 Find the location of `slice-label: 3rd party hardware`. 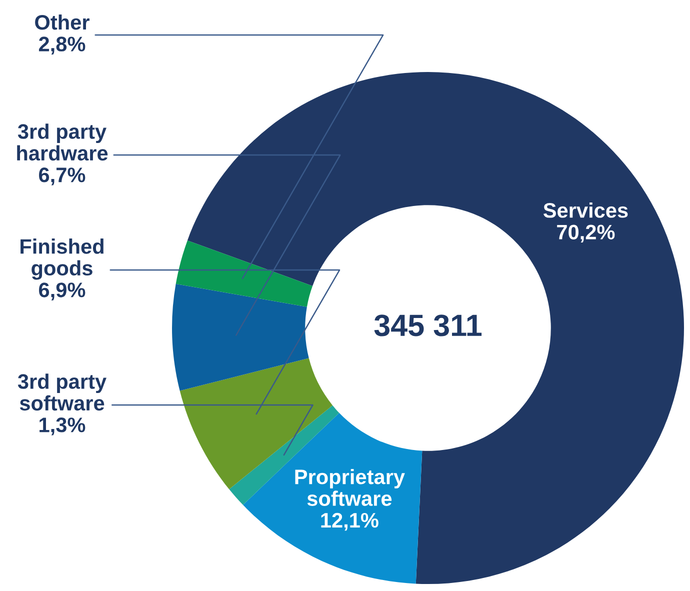

slice-label: 3rd party hardware is located at coordinates (62, 142).